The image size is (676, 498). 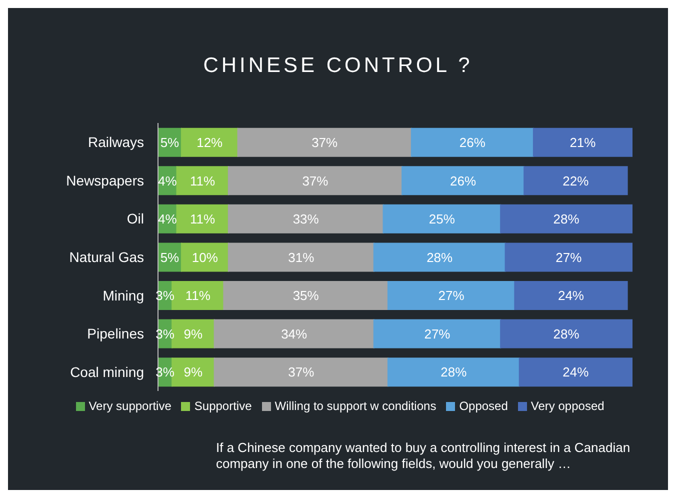 I want to click on data-label: 21%, so click(x=583, y=142).